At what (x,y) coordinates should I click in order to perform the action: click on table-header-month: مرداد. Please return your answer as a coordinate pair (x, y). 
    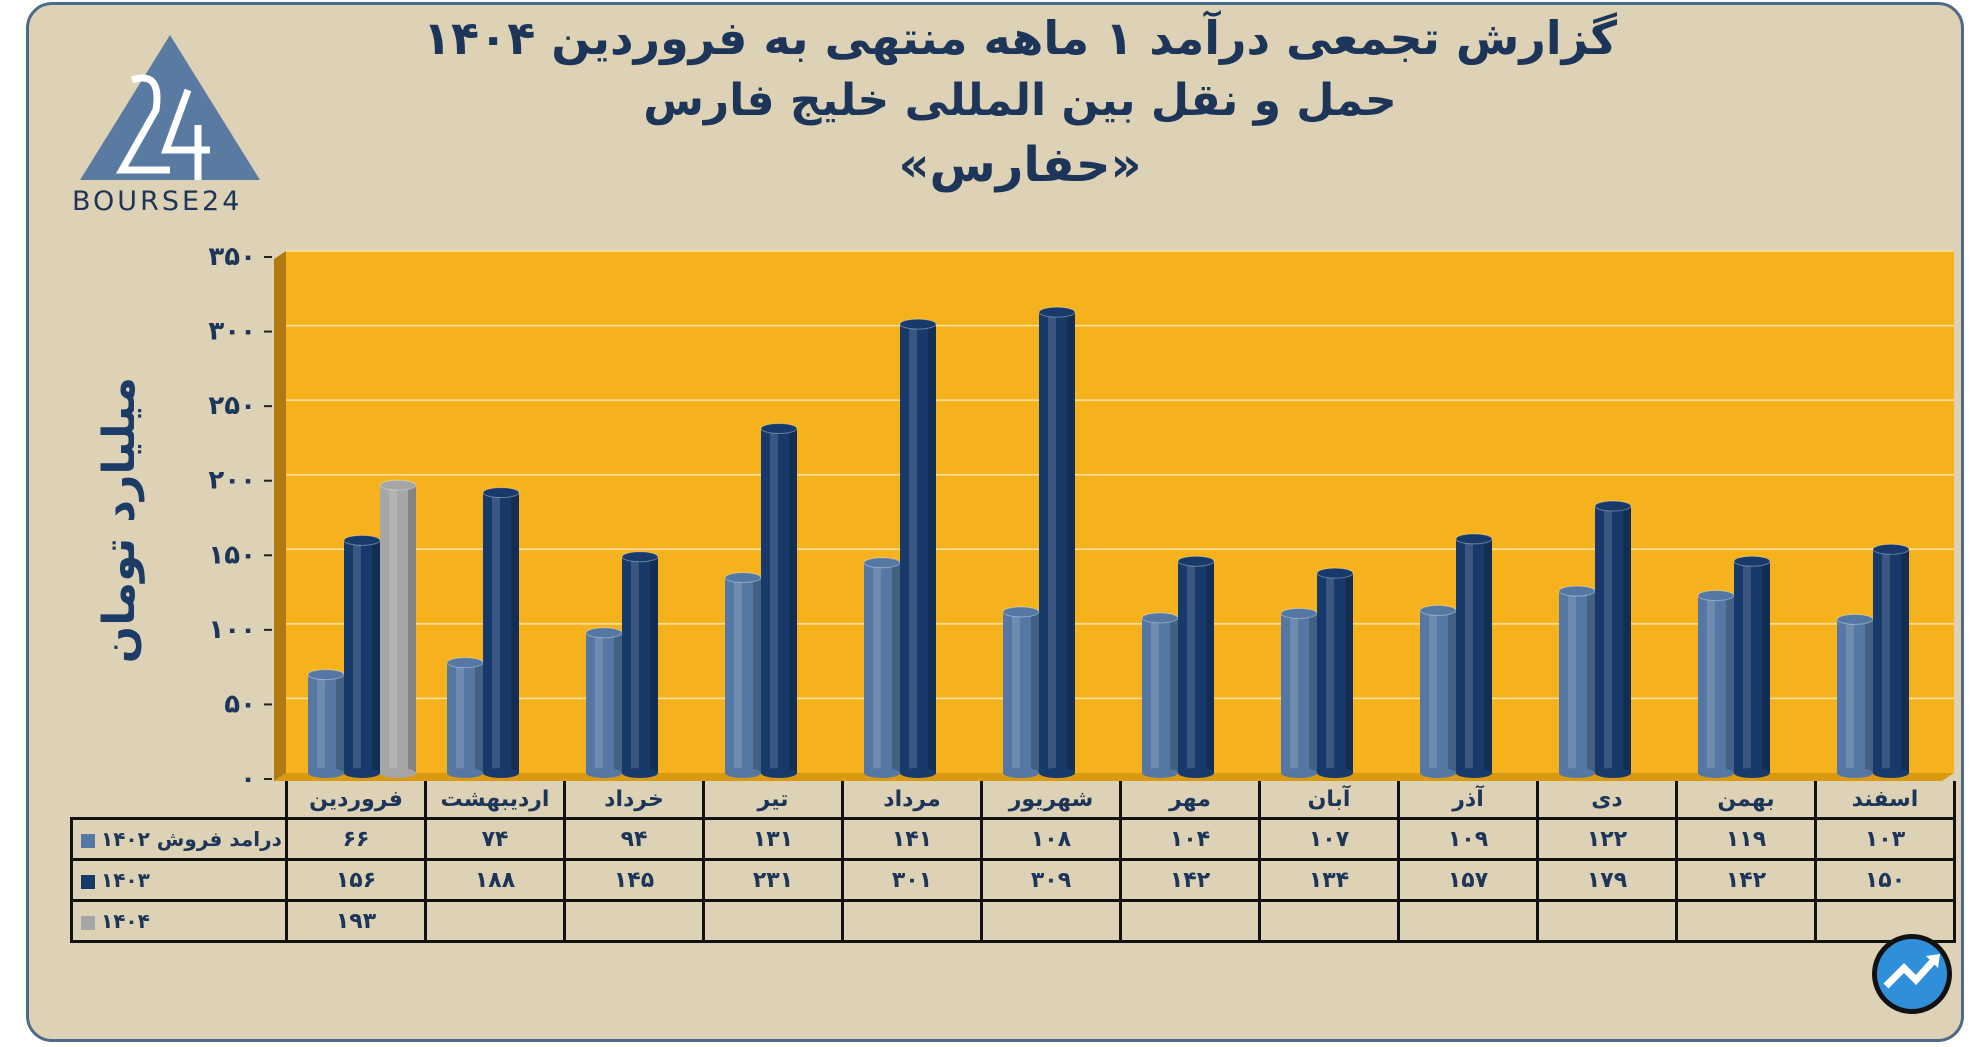
    Looking at the image, I should click on (912, 800).